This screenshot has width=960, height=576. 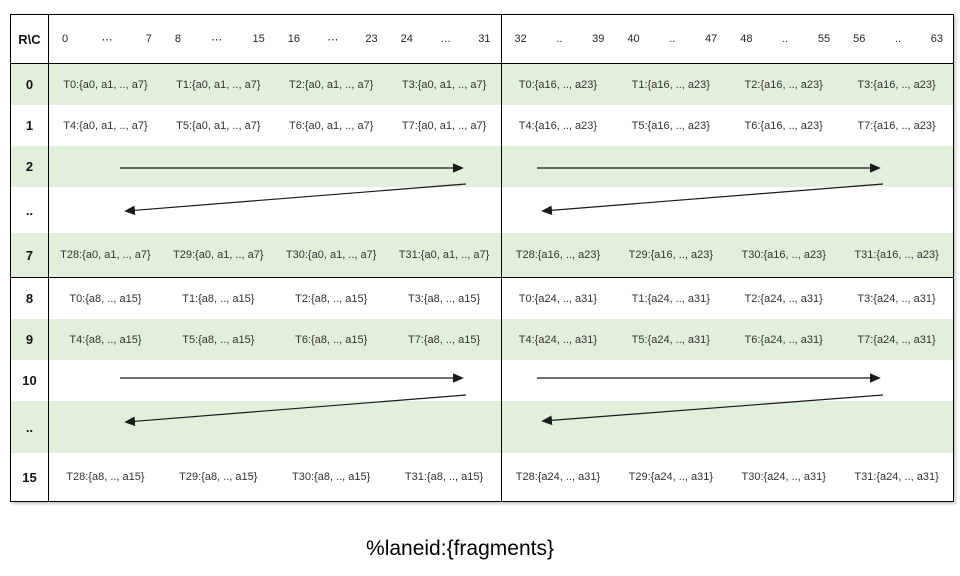 I want to click on table-row-10: 10, so click(x=482, y=380).